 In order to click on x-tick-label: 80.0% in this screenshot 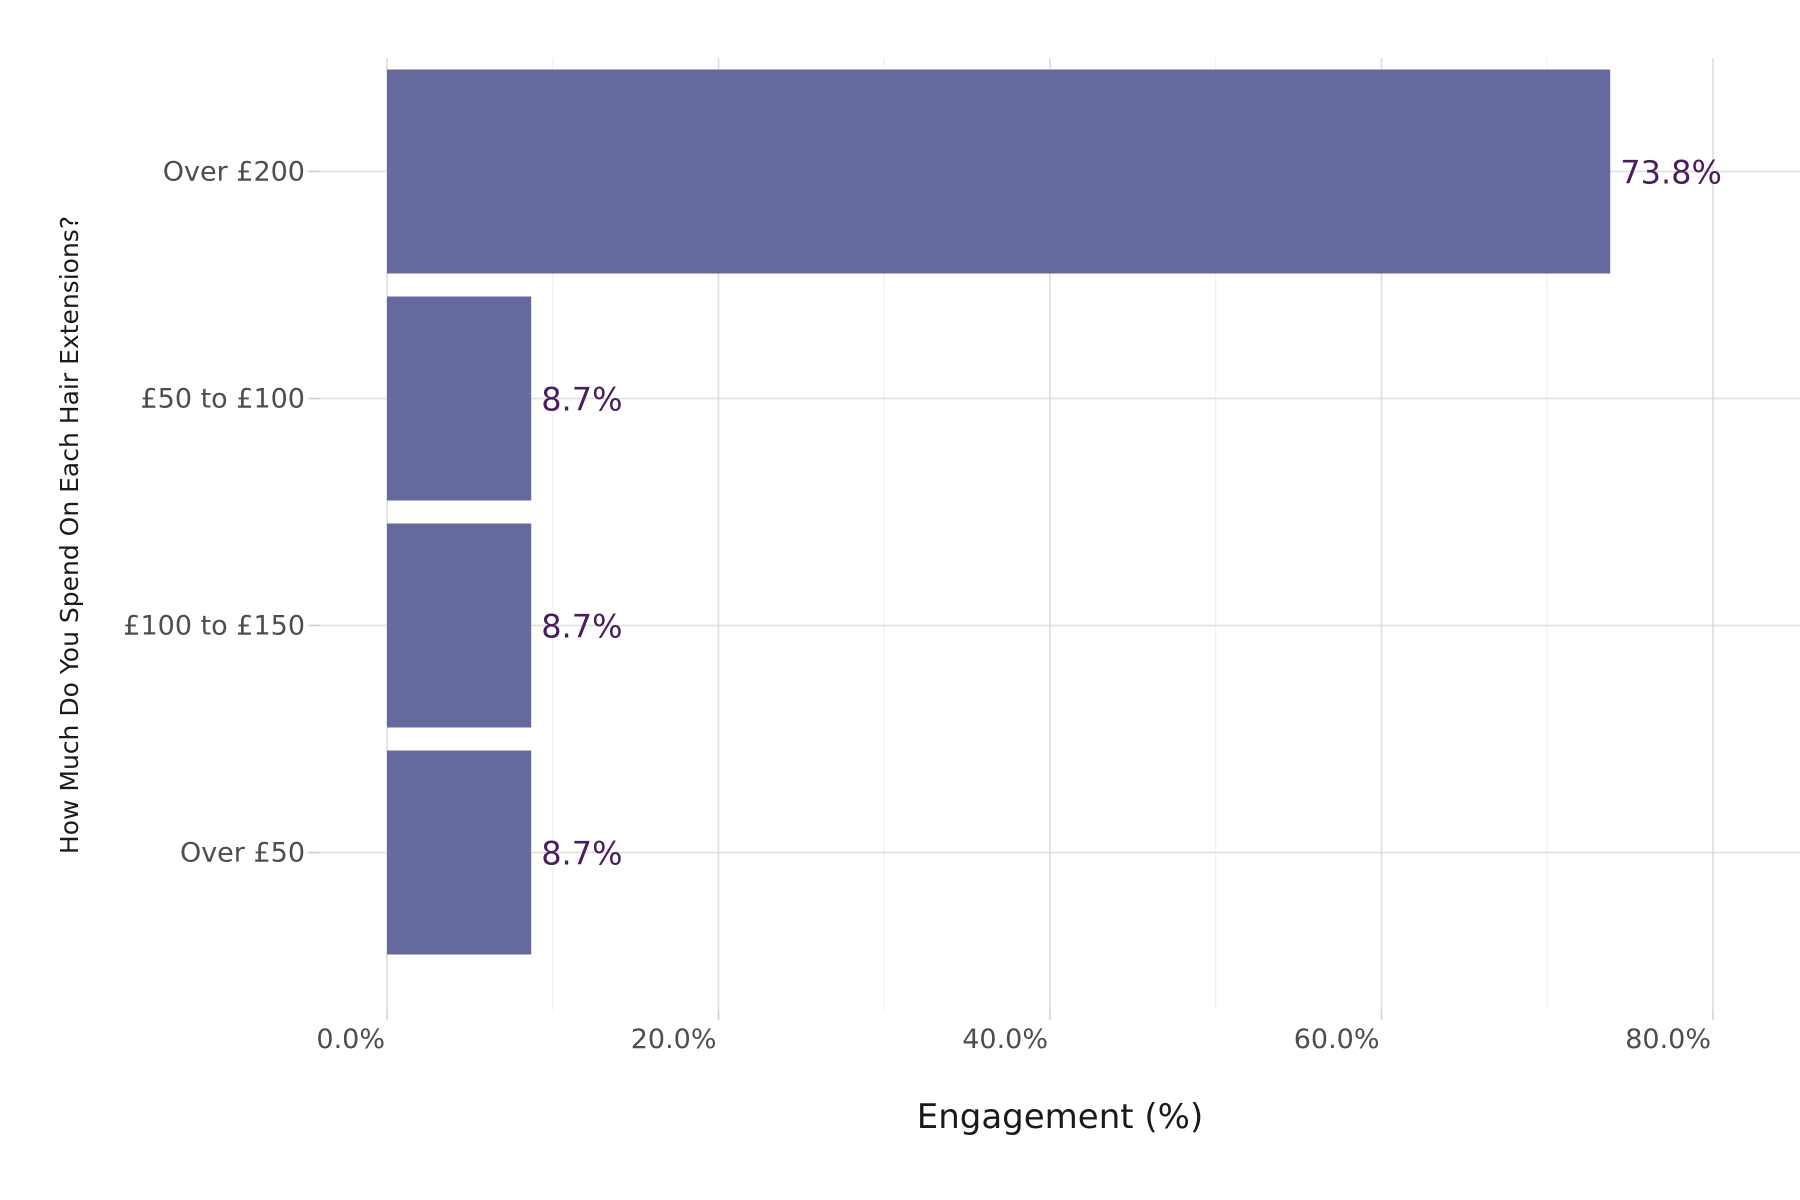, I will do `click(1668, 1039)`.